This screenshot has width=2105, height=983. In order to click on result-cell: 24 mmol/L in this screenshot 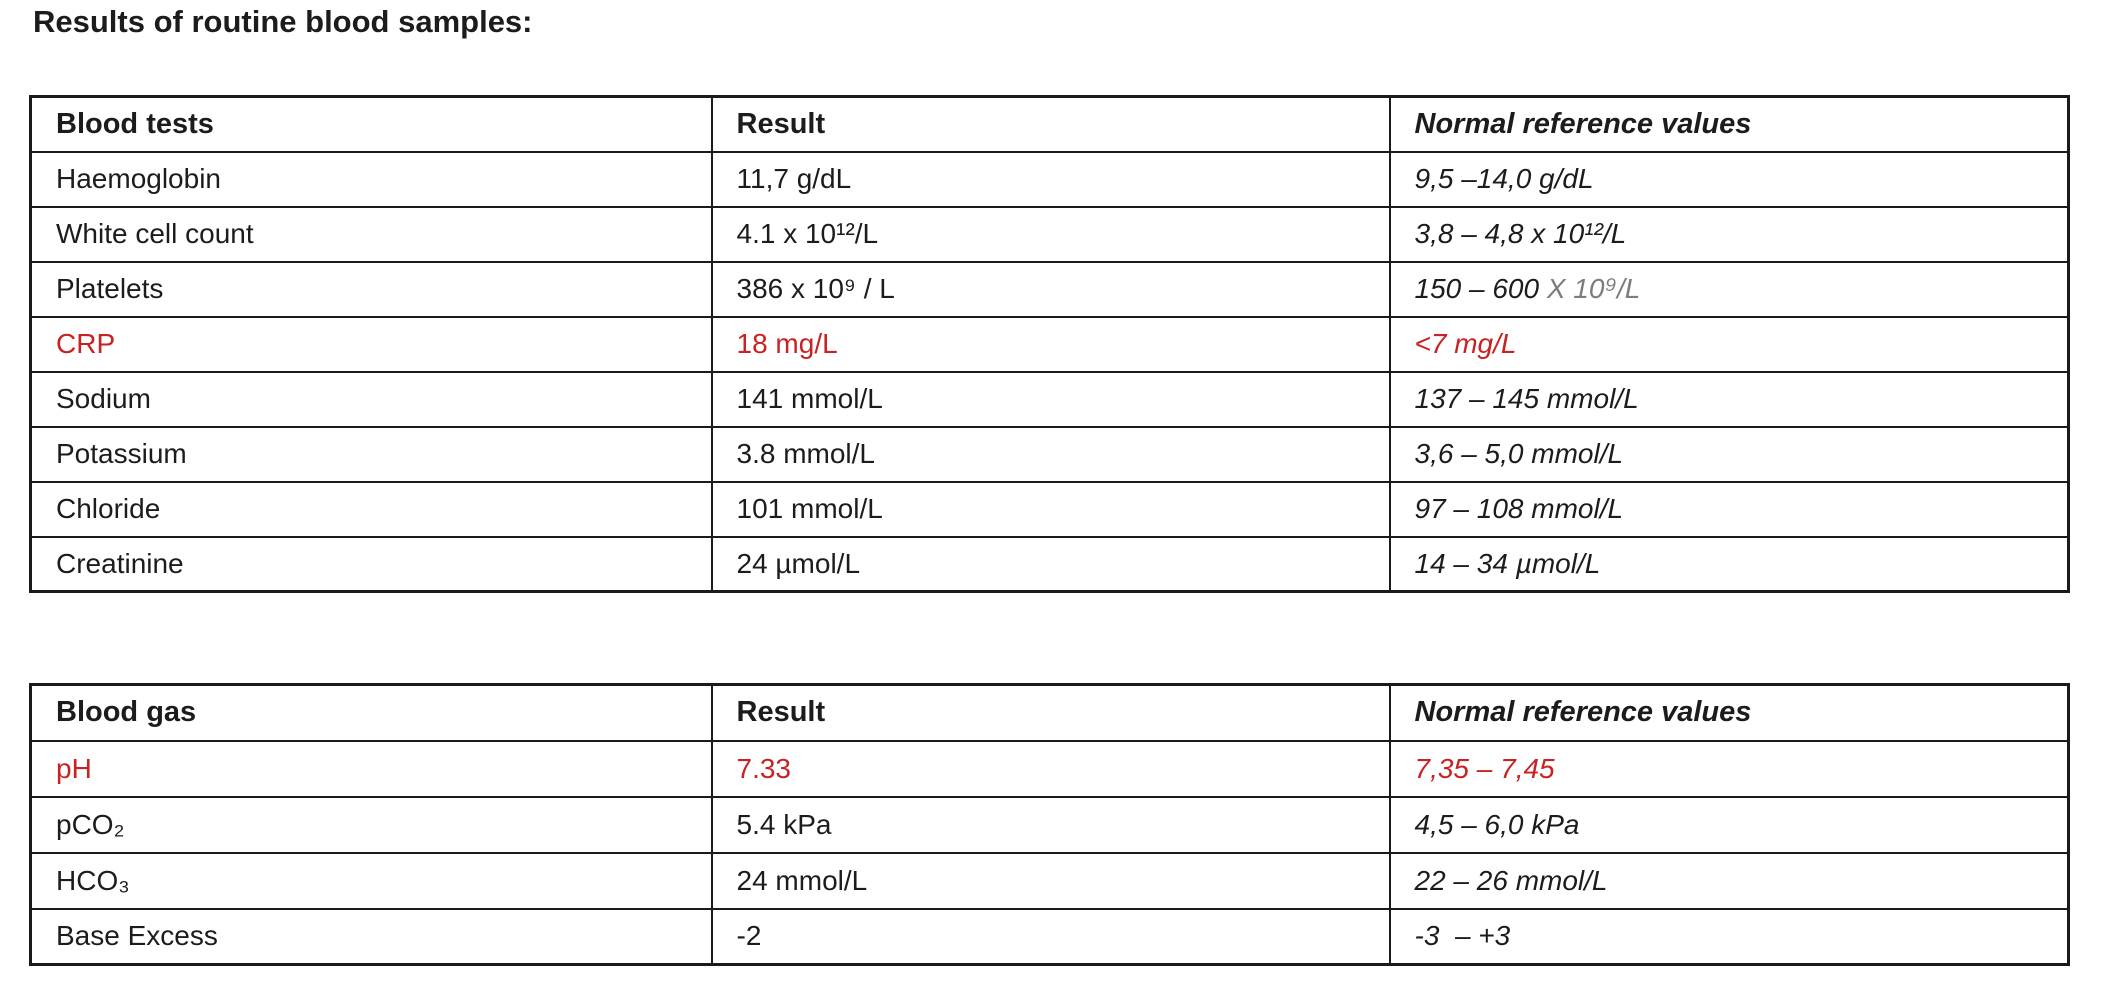, I will do `click(1050, 880)`.